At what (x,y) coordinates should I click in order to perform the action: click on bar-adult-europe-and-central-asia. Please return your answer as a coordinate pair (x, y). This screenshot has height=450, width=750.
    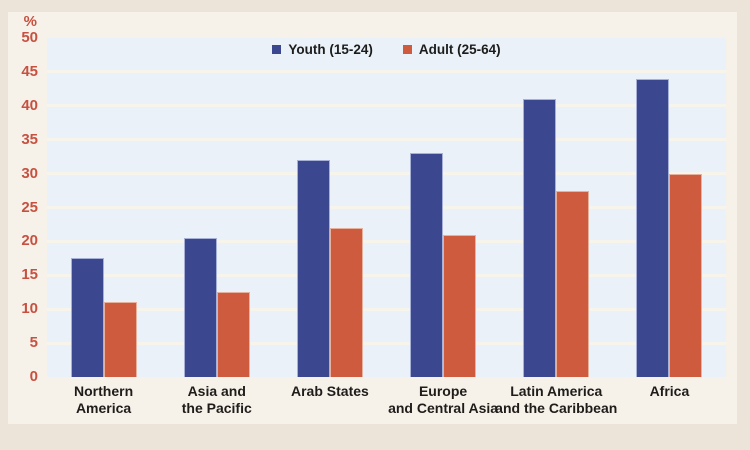
    Looking at the image, I should click on (460, 305).